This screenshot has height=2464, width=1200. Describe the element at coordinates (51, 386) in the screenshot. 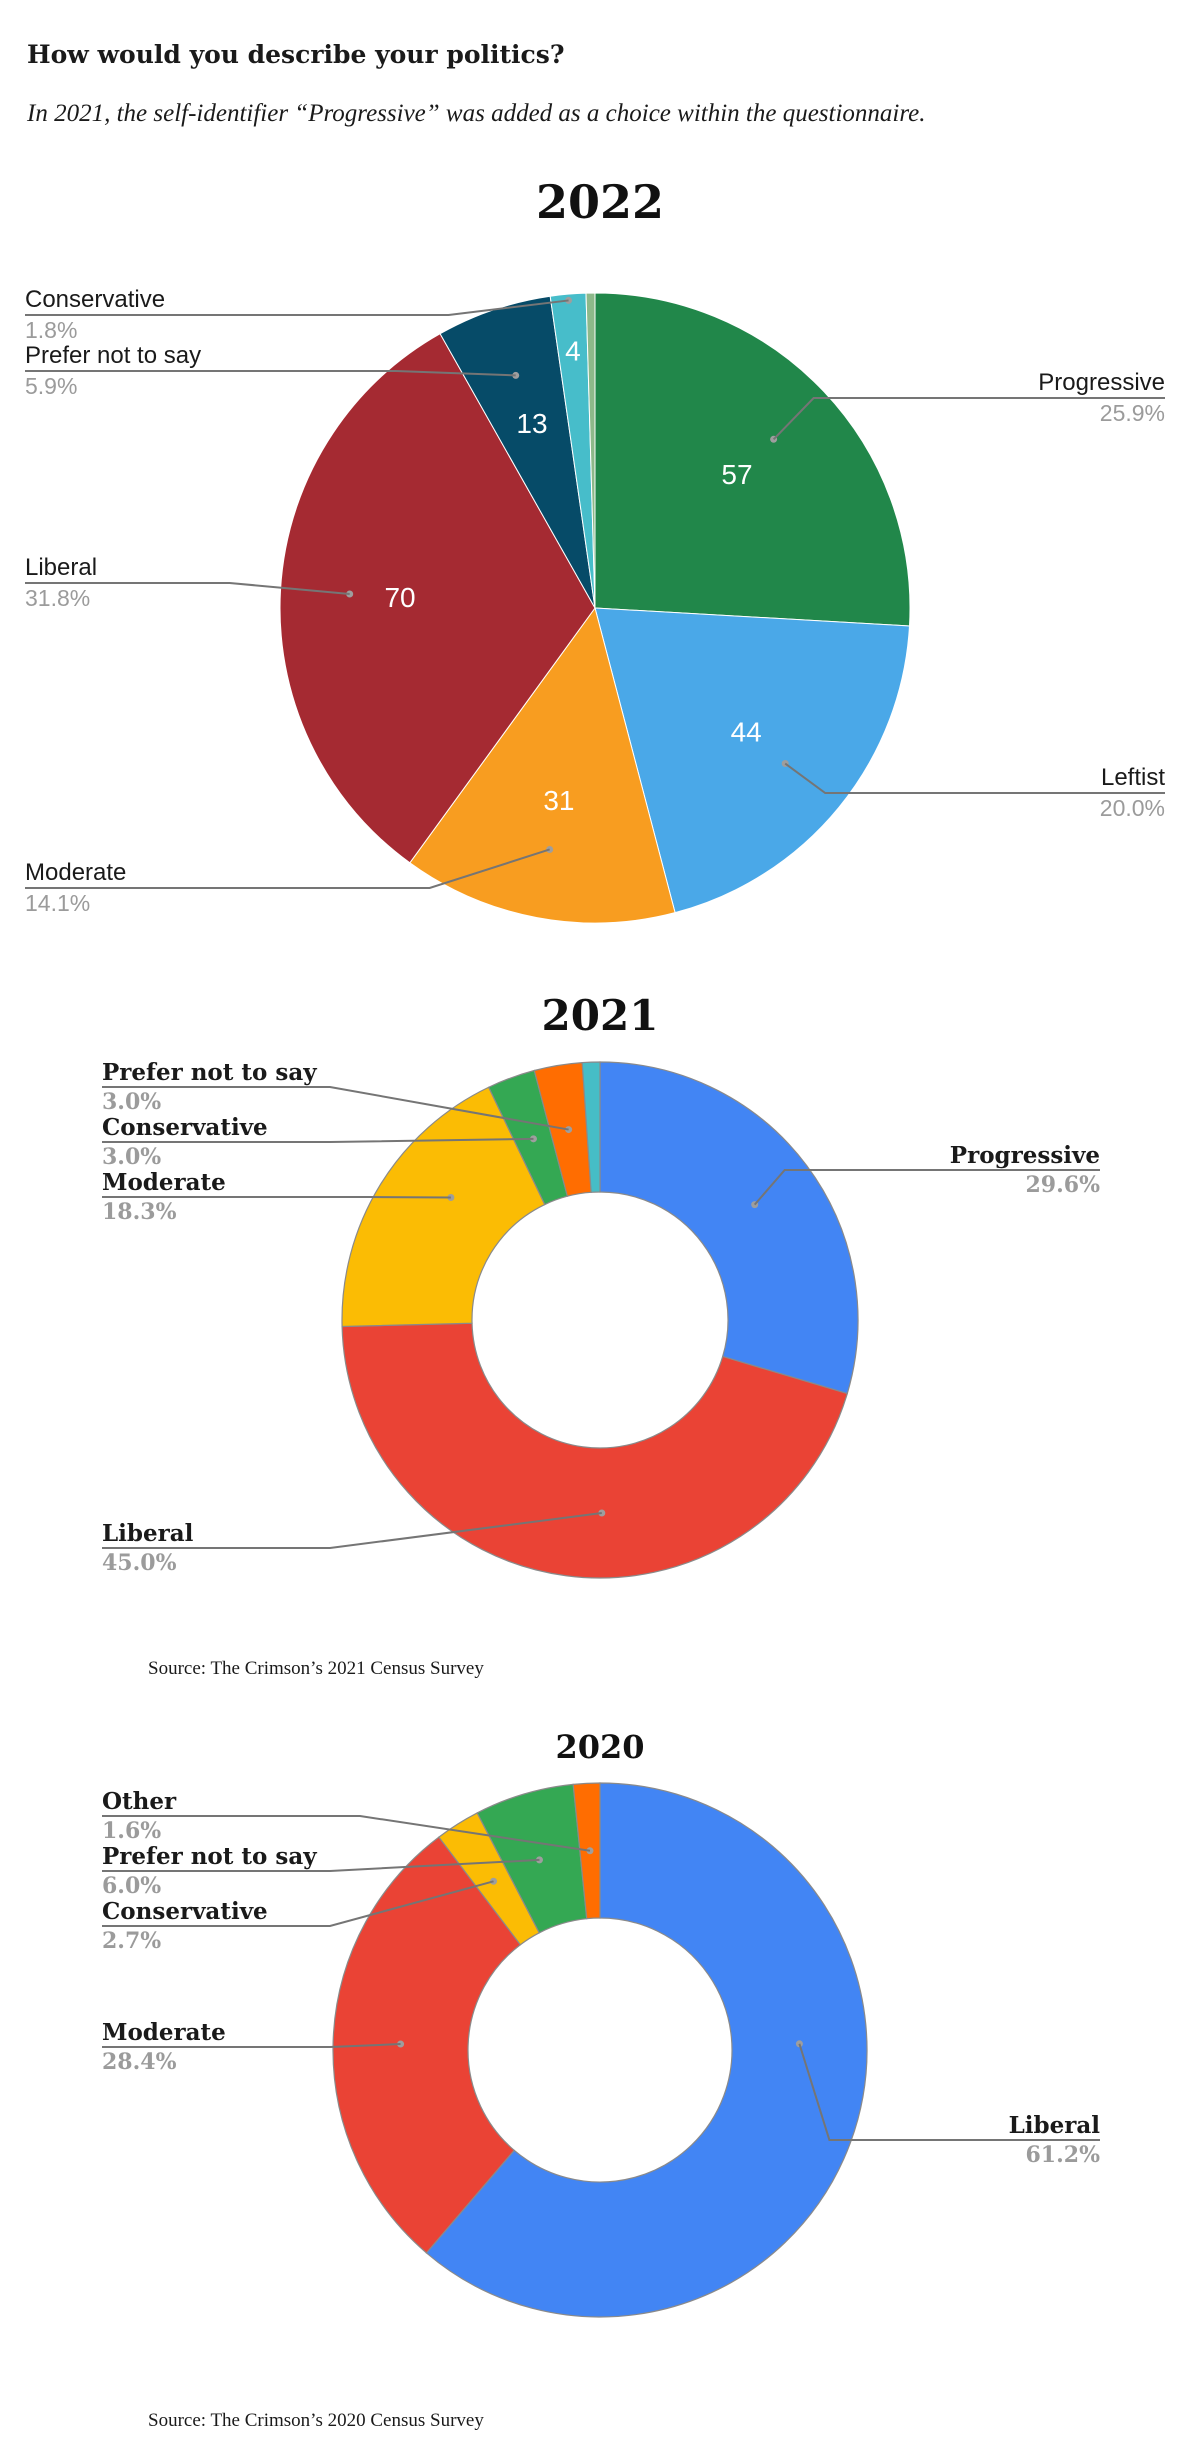

I see `percent-label-2022-prefer-not-to-say: 5.9%` at that location.